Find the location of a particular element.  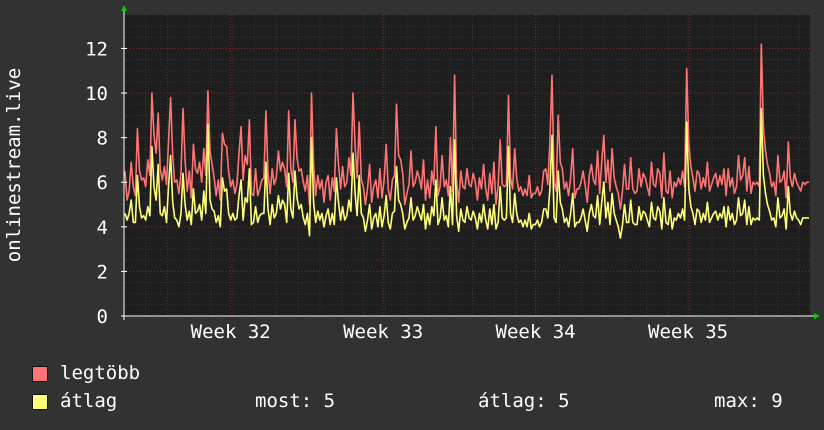

x-tick-label: Week 35 is located at coordinates (688, 332).